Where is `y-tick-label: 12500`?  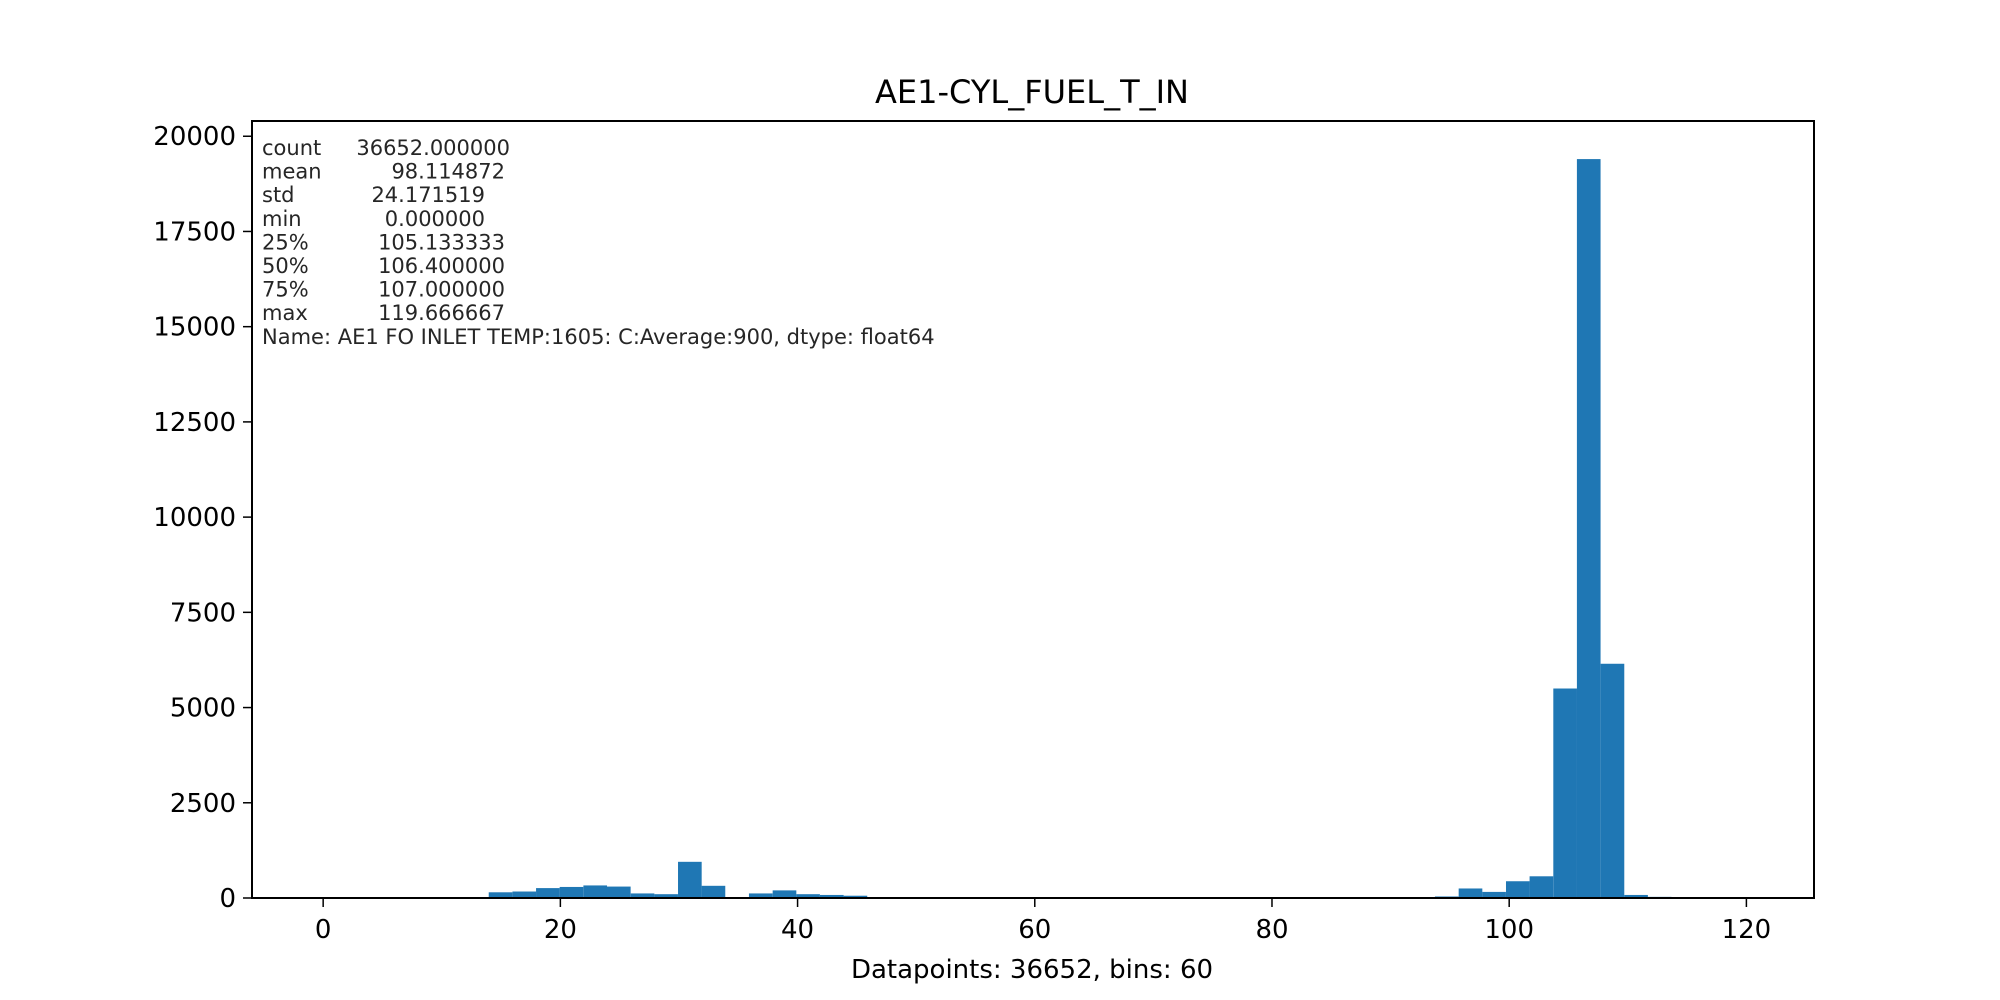
y-tick-label: 12500 is located at coordinates (194, 423).